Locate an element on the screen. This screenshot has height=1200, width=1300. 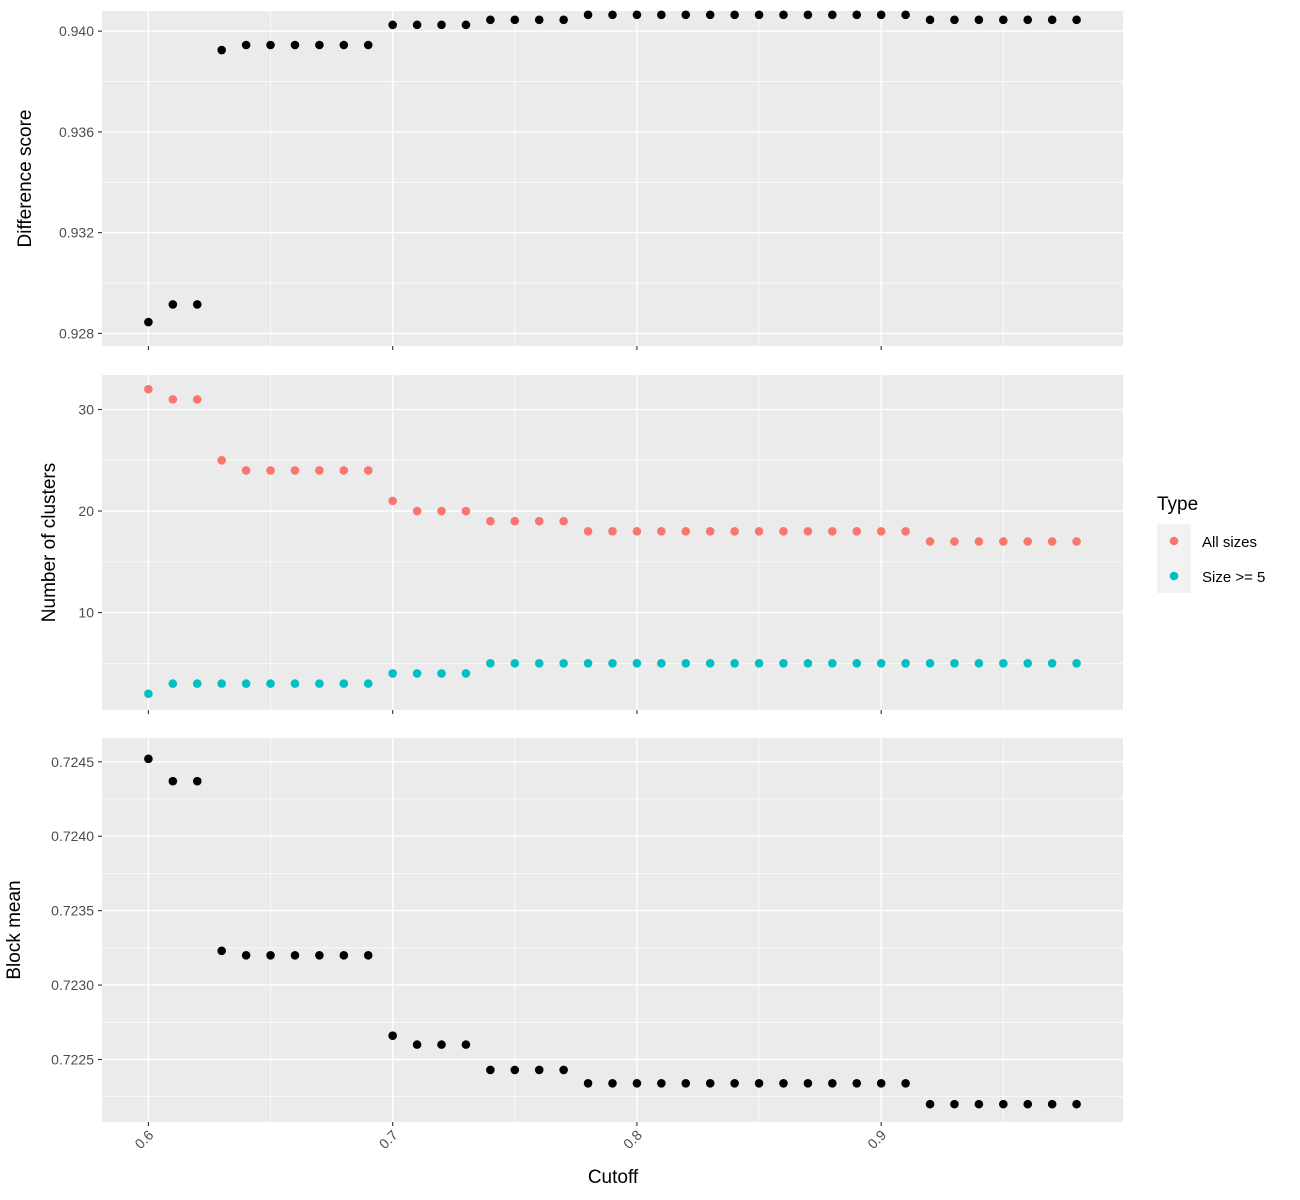
legend-key is located at coordinates (1174, 576).